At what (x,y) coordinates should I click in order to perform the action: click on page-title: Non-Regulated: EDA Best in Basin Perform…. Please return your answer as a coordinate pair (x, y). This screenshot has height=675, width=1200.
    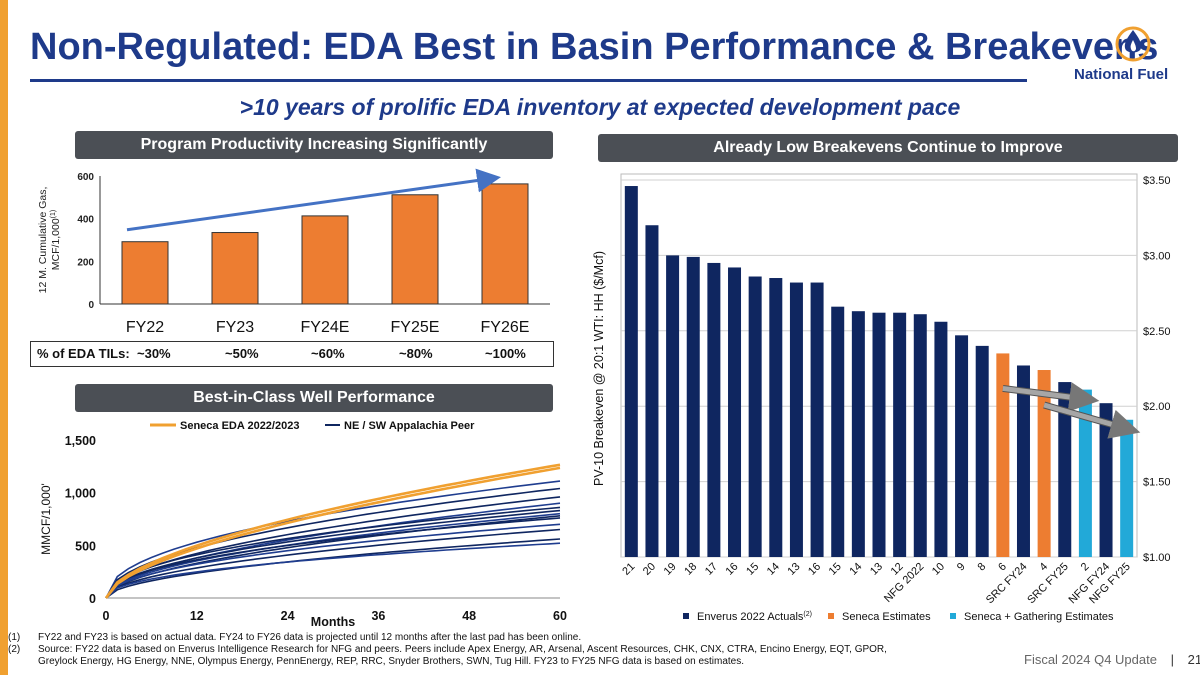
    Looking at the image, I should click on (594, 47).